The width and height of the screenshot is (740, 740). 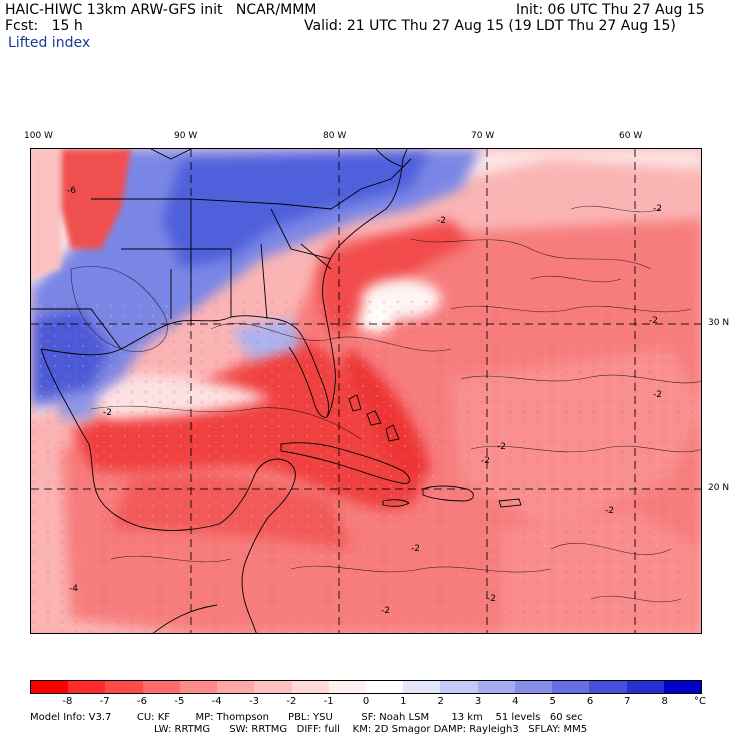 I want to click on forecast-hour: Fcst: 15 h, so click(x=44, y=26).